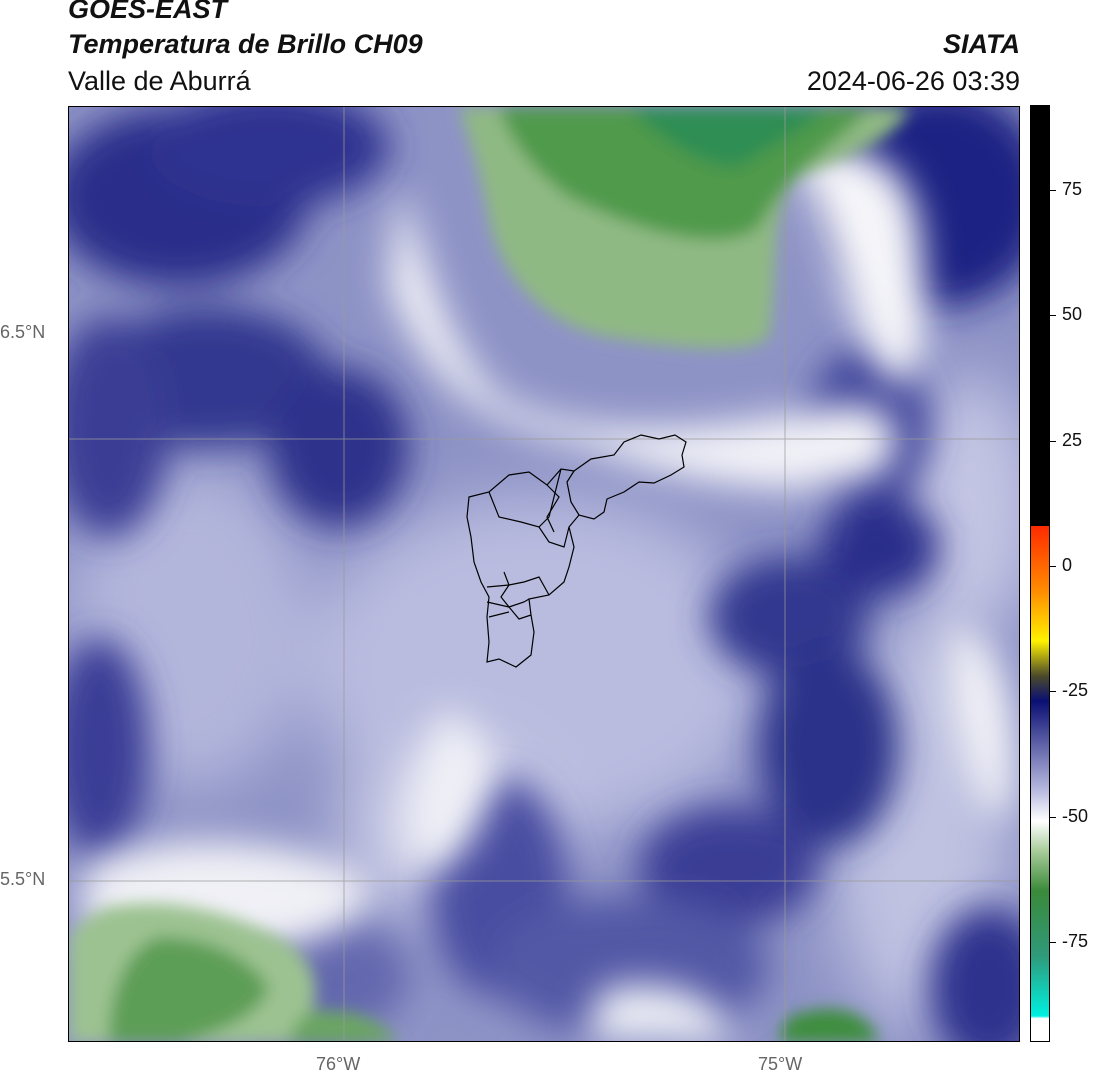 The width and height of the screenshot is (1094, 1078). I want to click on region-label: Valle de Aburrá, so click(159, 81).